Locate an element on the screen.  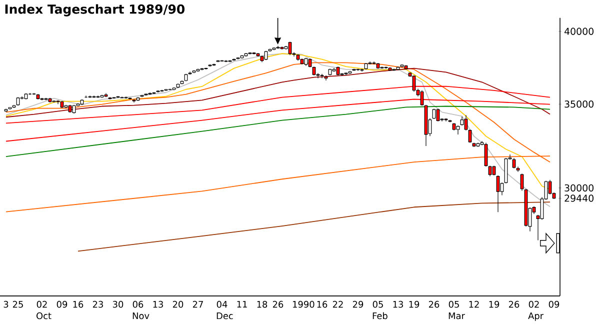
x-tick-label: 23 is located at coordinates (97, 304).